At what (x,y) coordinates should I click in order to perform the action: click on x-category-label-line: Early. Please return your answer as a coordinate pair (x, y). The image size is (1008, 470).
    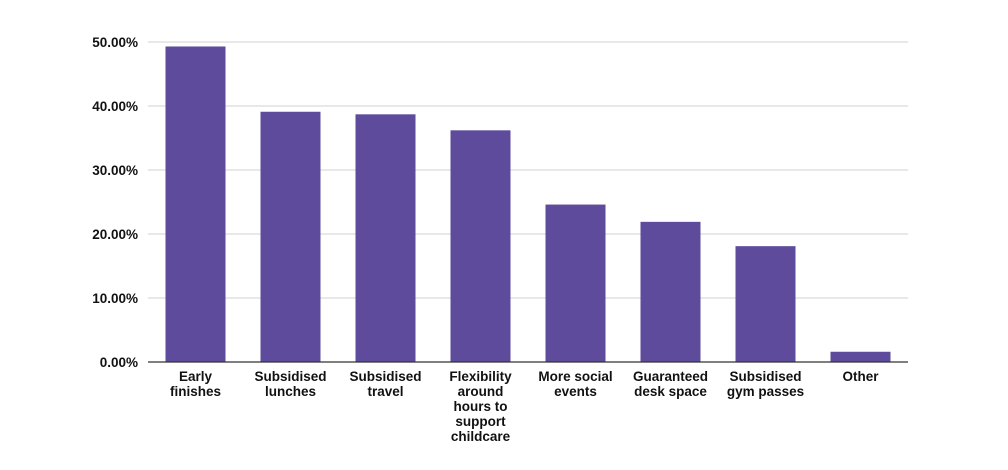
    Looking at the image, I should click on (196, 376).